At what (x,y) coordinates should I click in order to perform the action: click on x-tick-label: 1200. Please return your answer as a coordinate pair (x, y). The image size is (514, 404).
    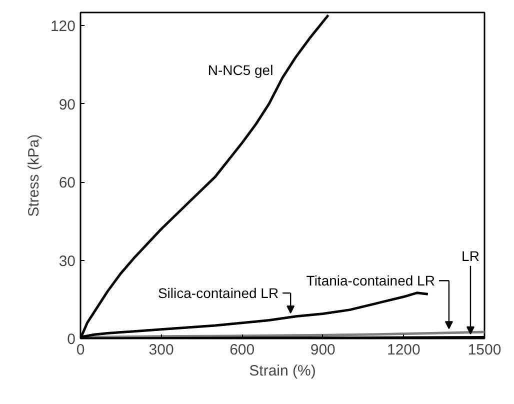
    Looking at the image, I should click on (403, 350).